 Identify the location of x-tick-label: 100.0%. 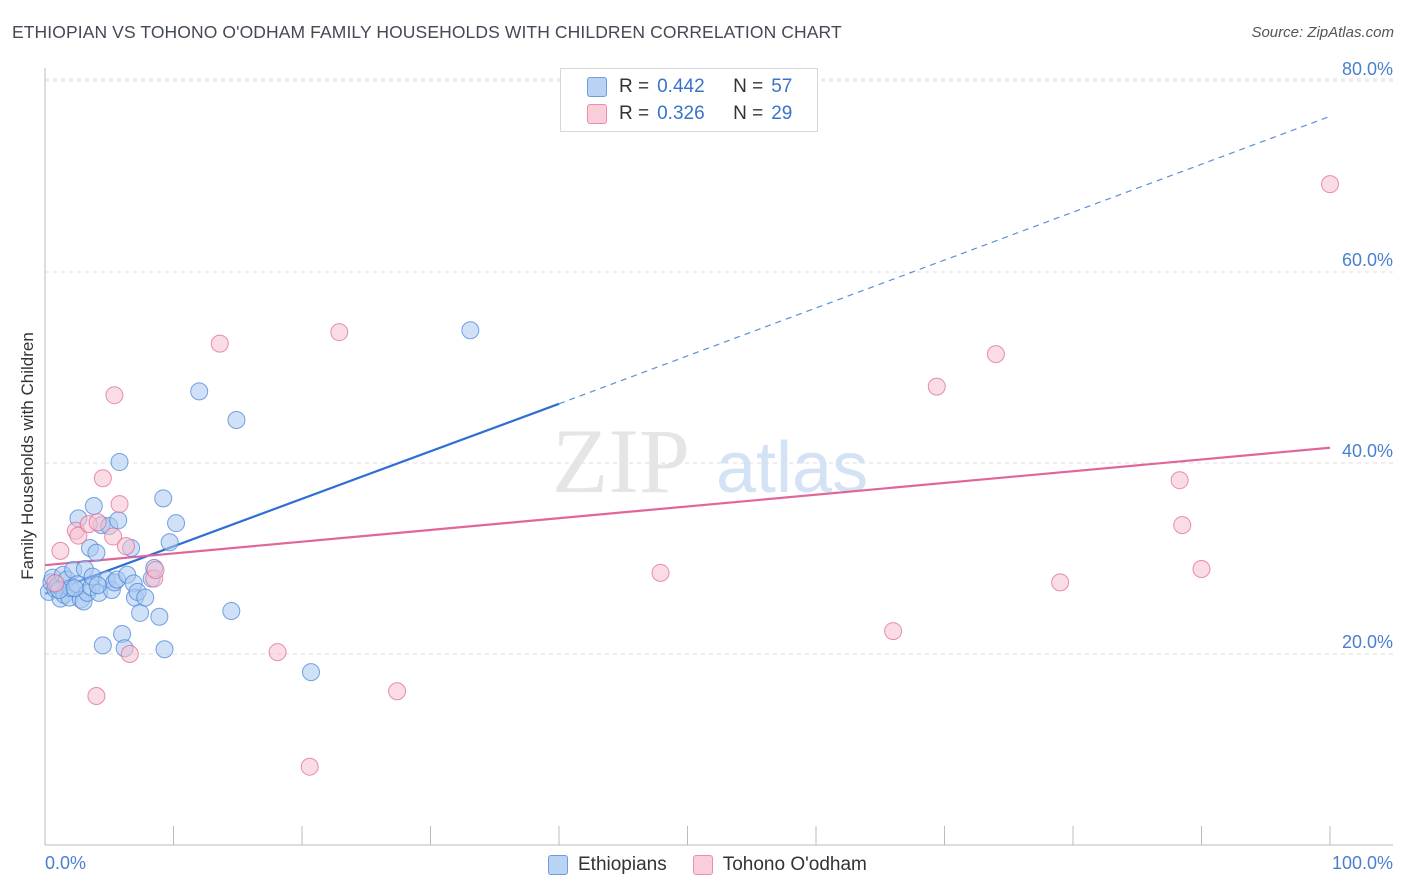
(1362, 863).